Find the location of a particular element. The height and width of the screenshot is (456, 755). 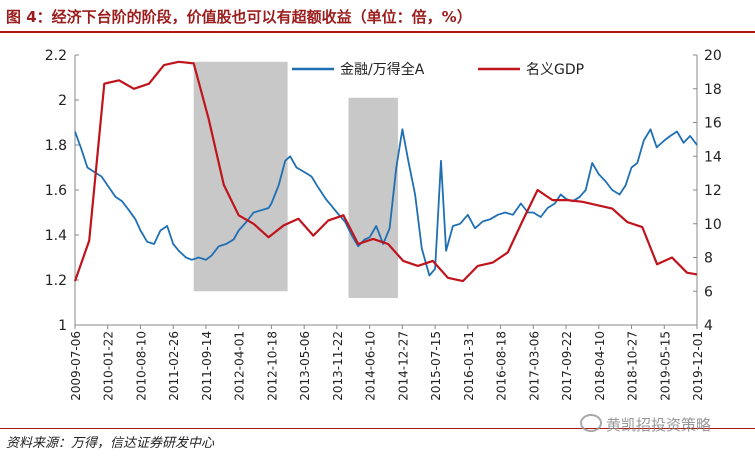

x-tick-label: 2013-11-22 is located at coordinates (338, 366).